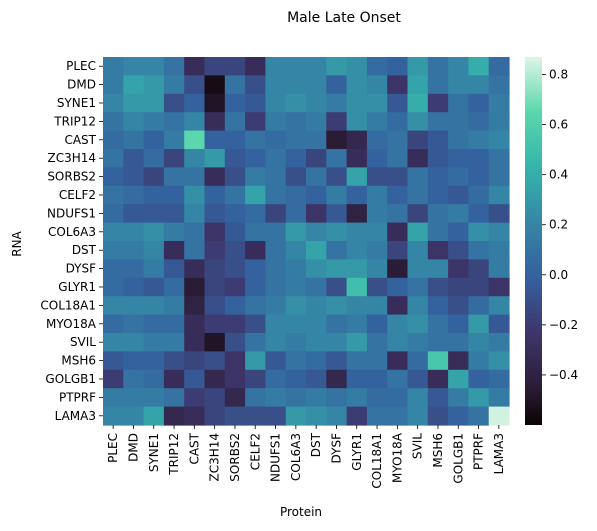  What do you see at coordinates (76, 103) in the screenshot?
I see `y-tick-label: SYNE1` at bounding box center [76, 103].